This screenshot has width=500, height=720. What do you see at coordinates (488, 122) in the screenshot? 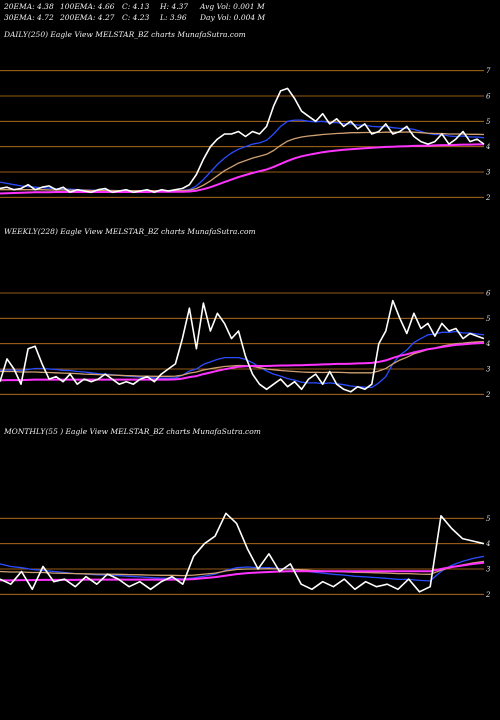
I see `daily-y-tick-label: 5` at bounding box center [488, 122].